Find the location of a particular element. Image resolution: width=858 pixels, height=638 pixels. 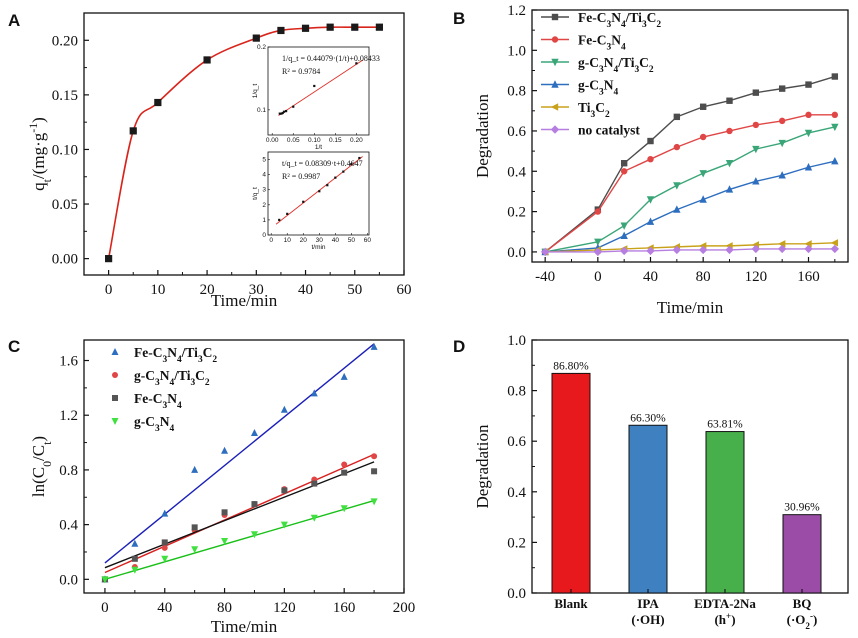

panel-b-legend-label: Ti3C2 is located at coordinates (594, 110).